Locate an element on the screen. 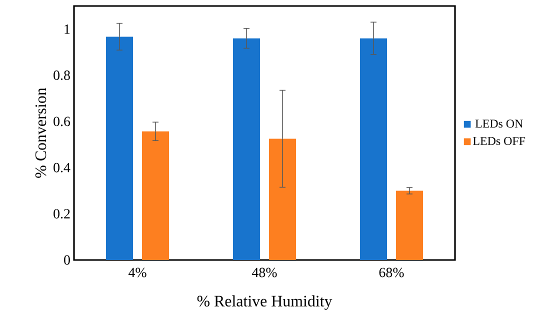  y-tick-label: 0.8 is located at coordinates (62, 75).